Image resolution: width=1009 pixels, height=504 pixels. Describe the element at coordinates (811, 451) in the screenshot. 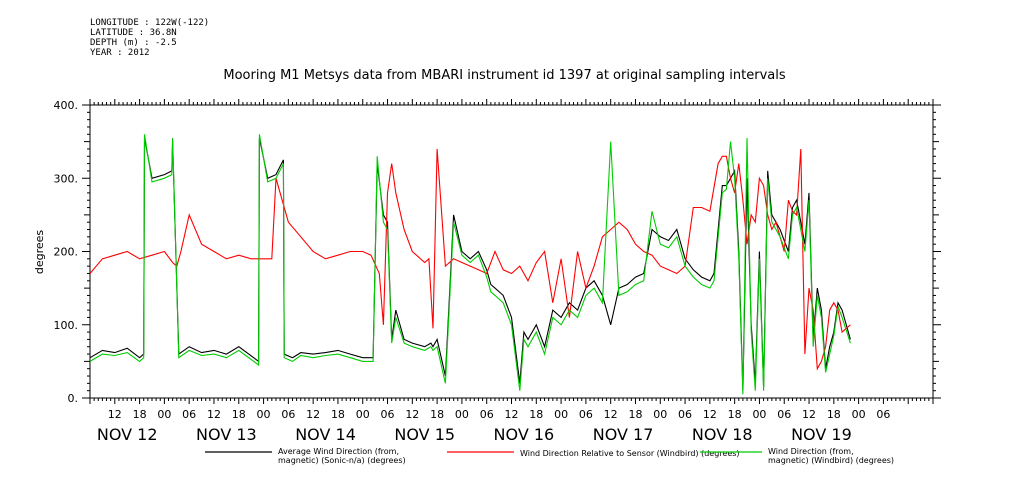

I see `legend-label-3: Wind Direction (from,` at that location.